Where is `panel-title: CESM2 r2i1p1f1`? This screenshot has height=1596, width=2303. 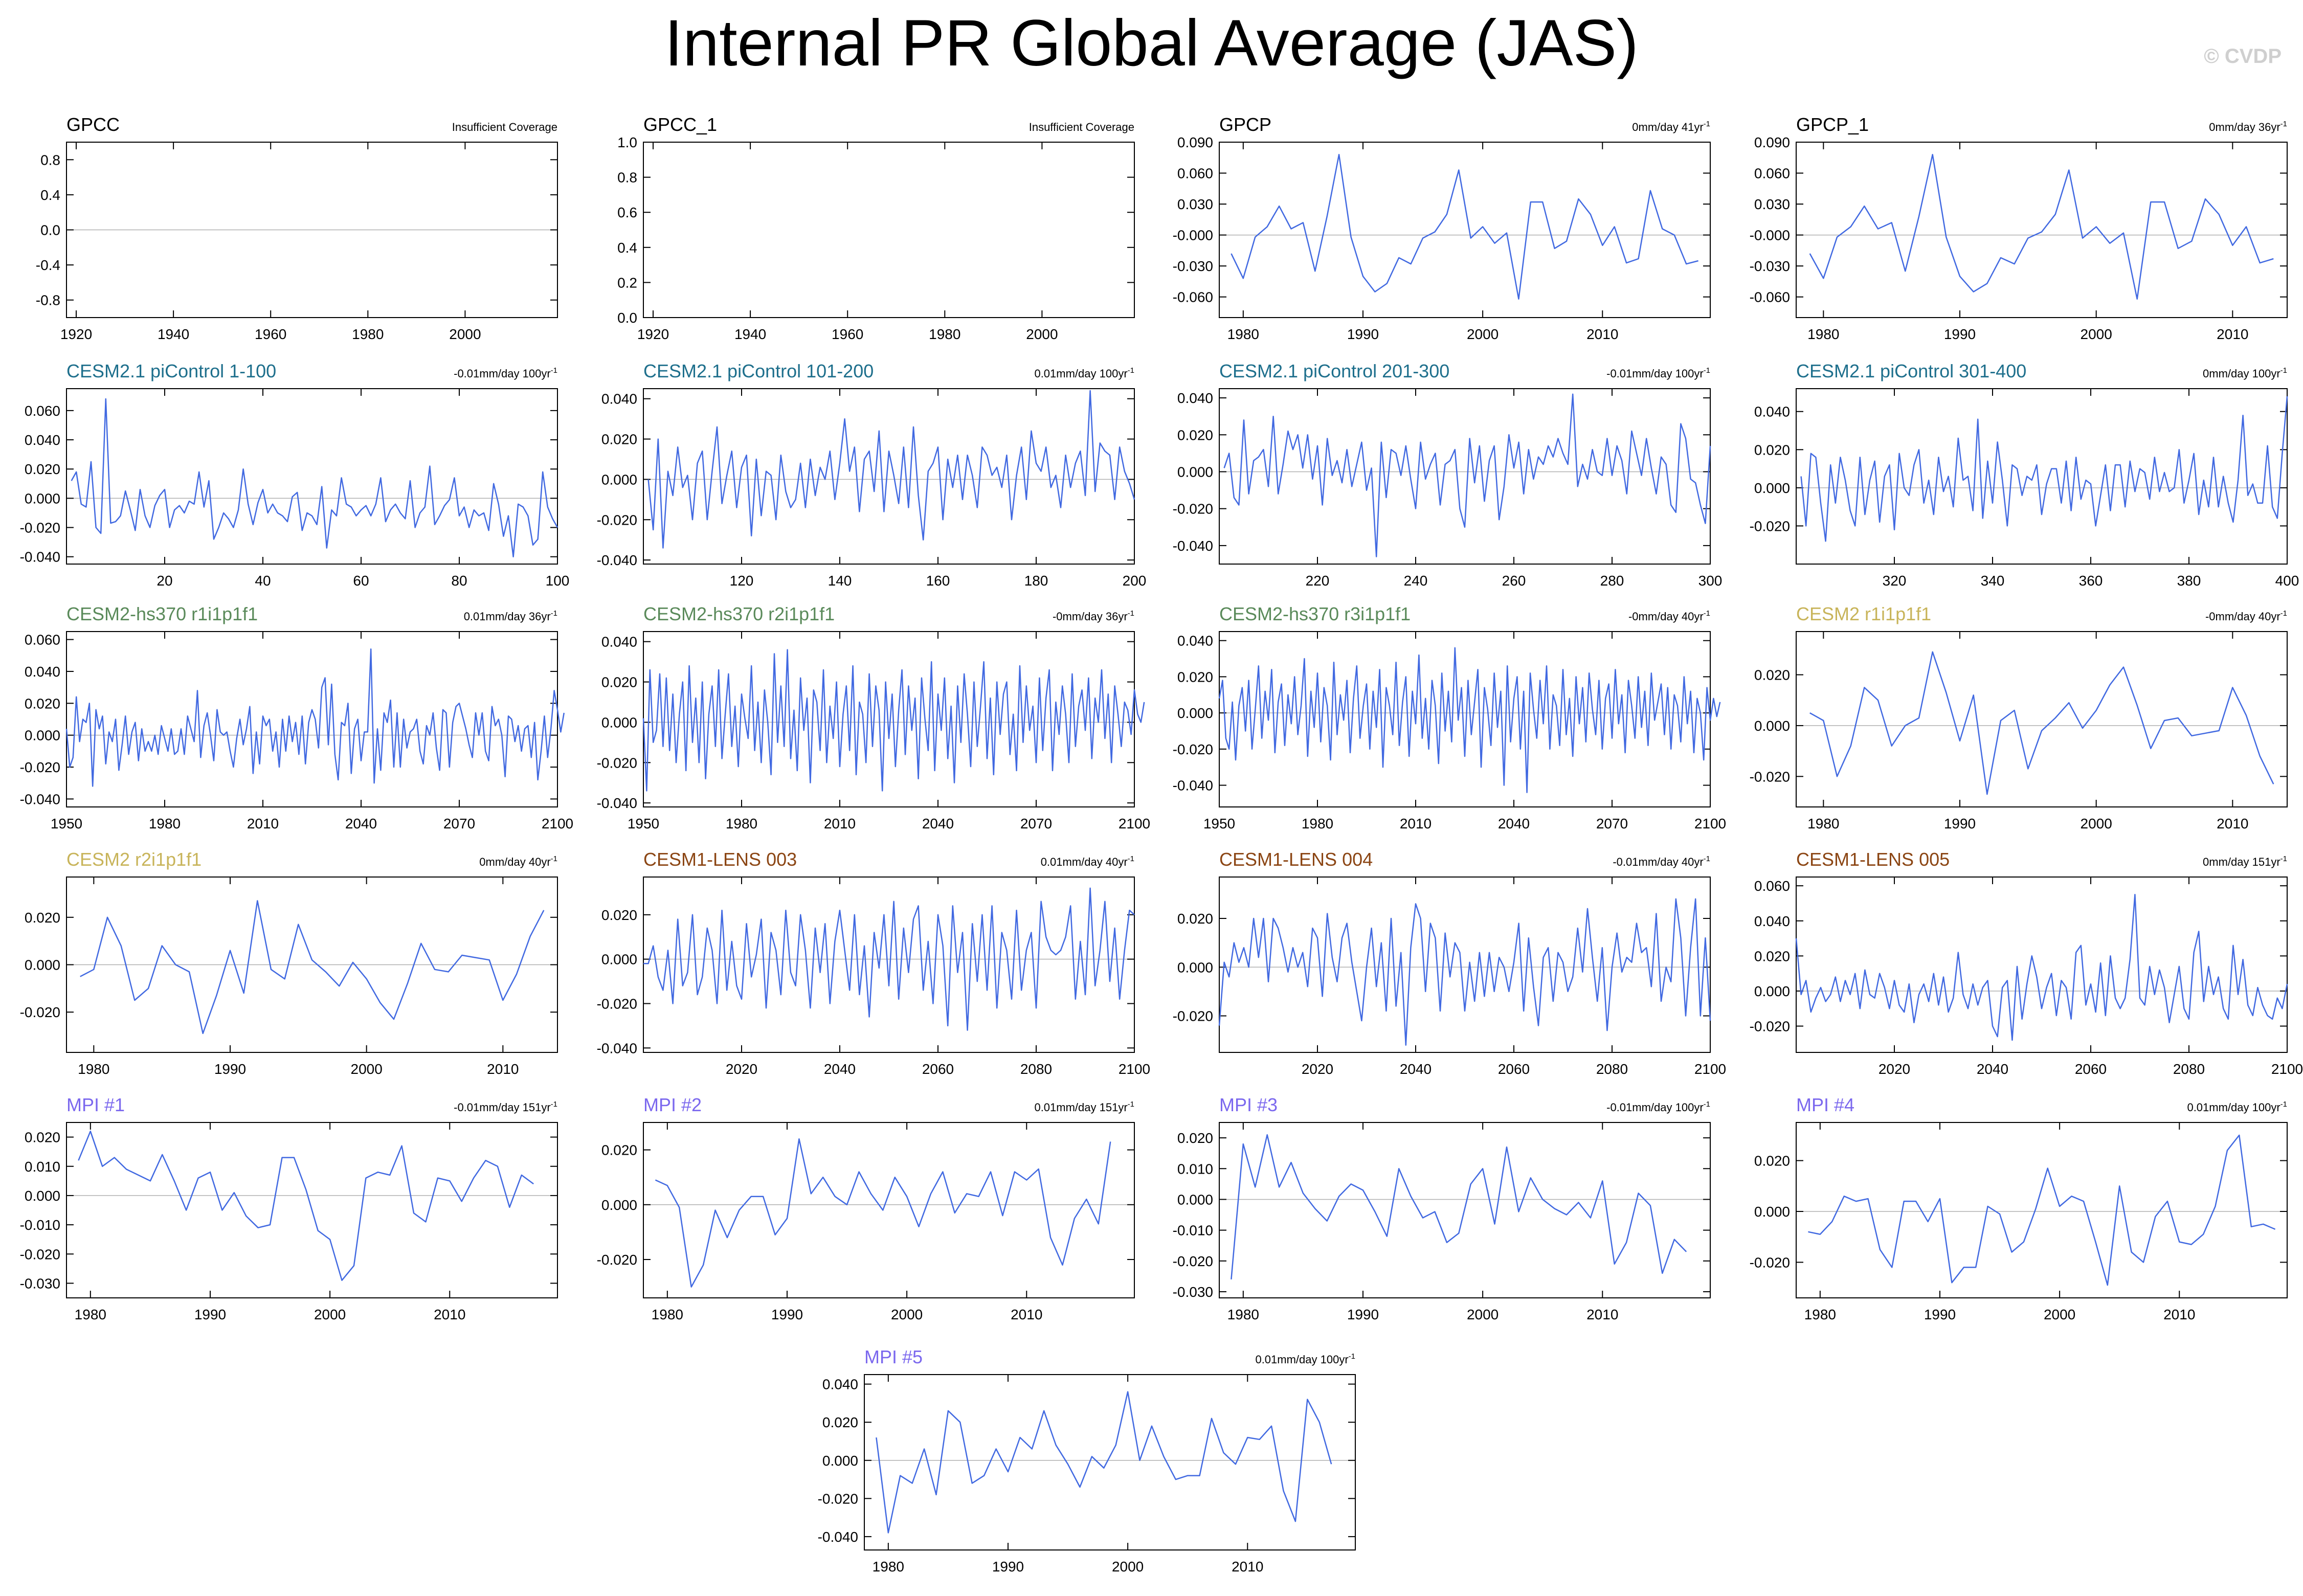
panel-title: CESM2 r2i1p1f1 is located at coordinates (134, 860).